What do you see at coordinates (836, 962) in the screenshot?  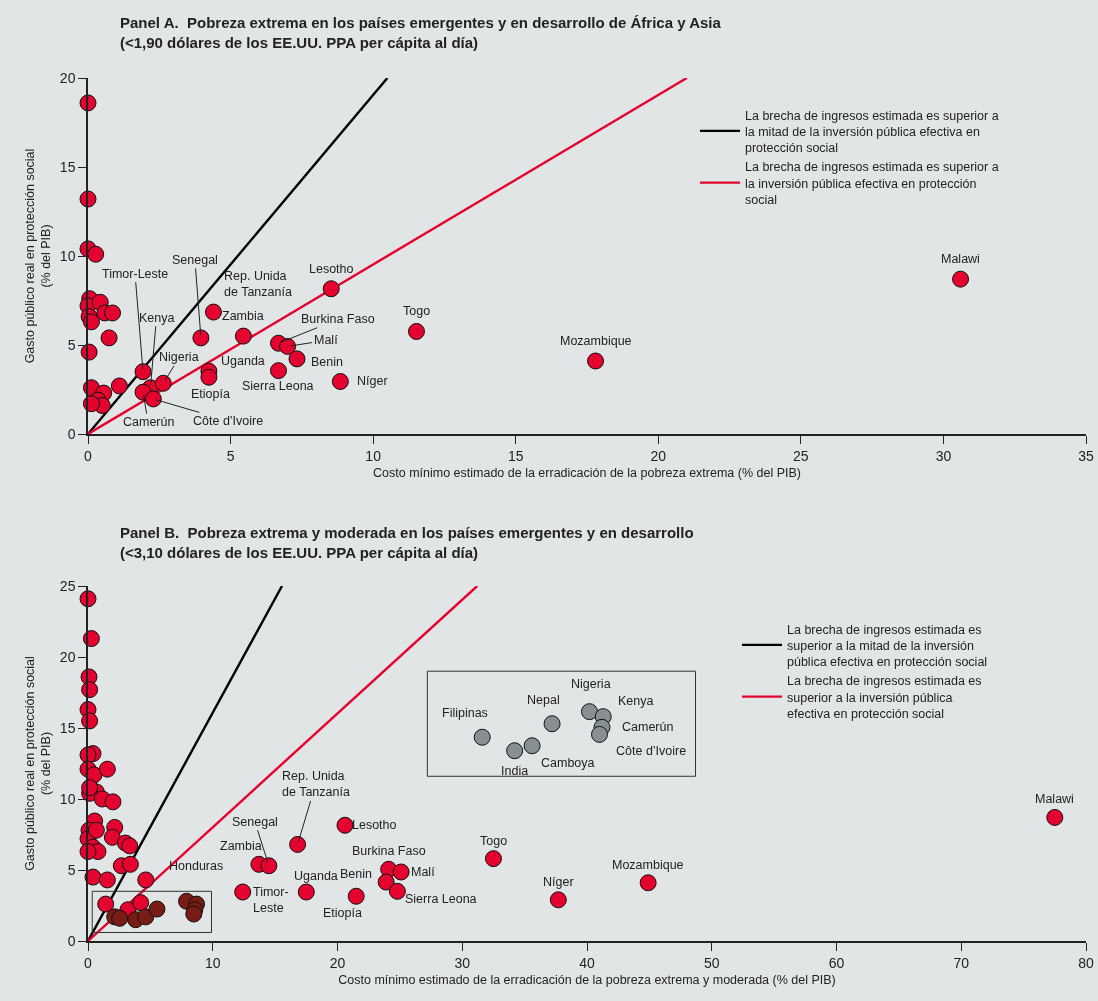 I see `x-tick-label: 60` at bounding box center [836, 962].